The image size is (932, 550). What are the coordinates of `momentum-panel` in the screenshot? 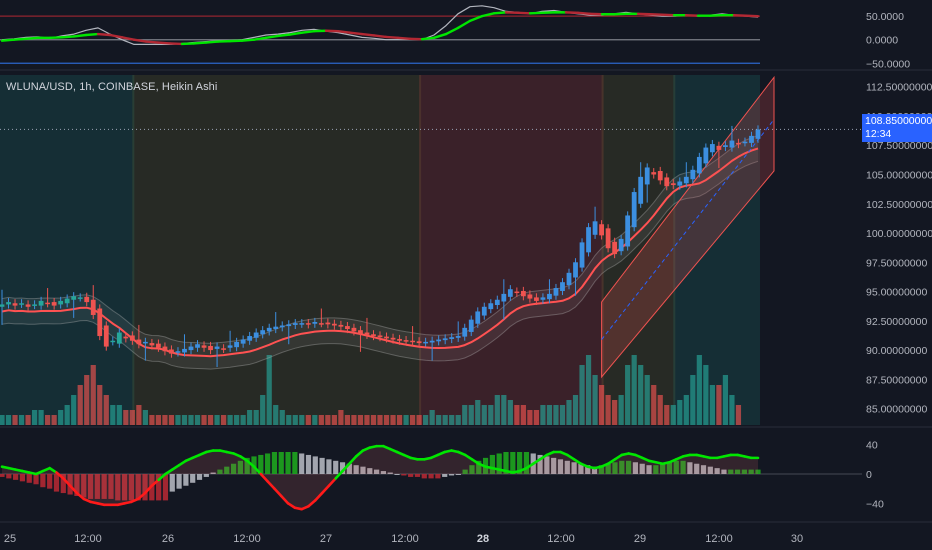 It's located at (431, 477).